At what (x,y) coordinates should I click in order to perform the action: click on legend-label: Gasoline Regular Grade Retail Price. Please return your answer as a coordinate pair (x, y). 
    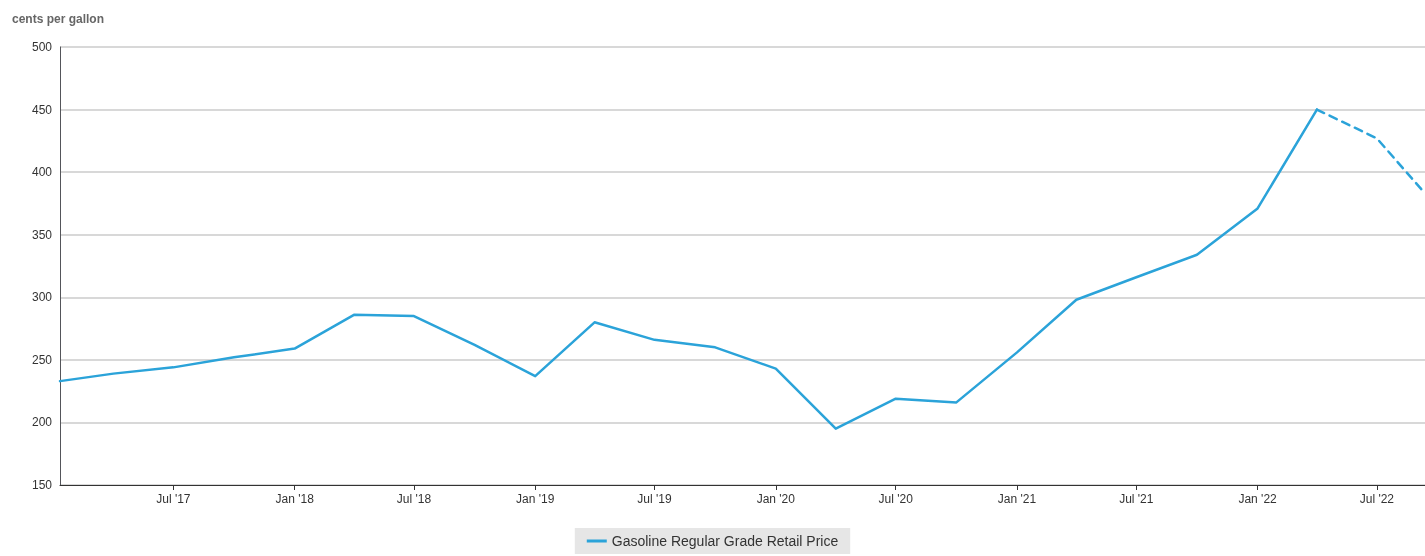
    Looking at the image, I should click on (725, 541).